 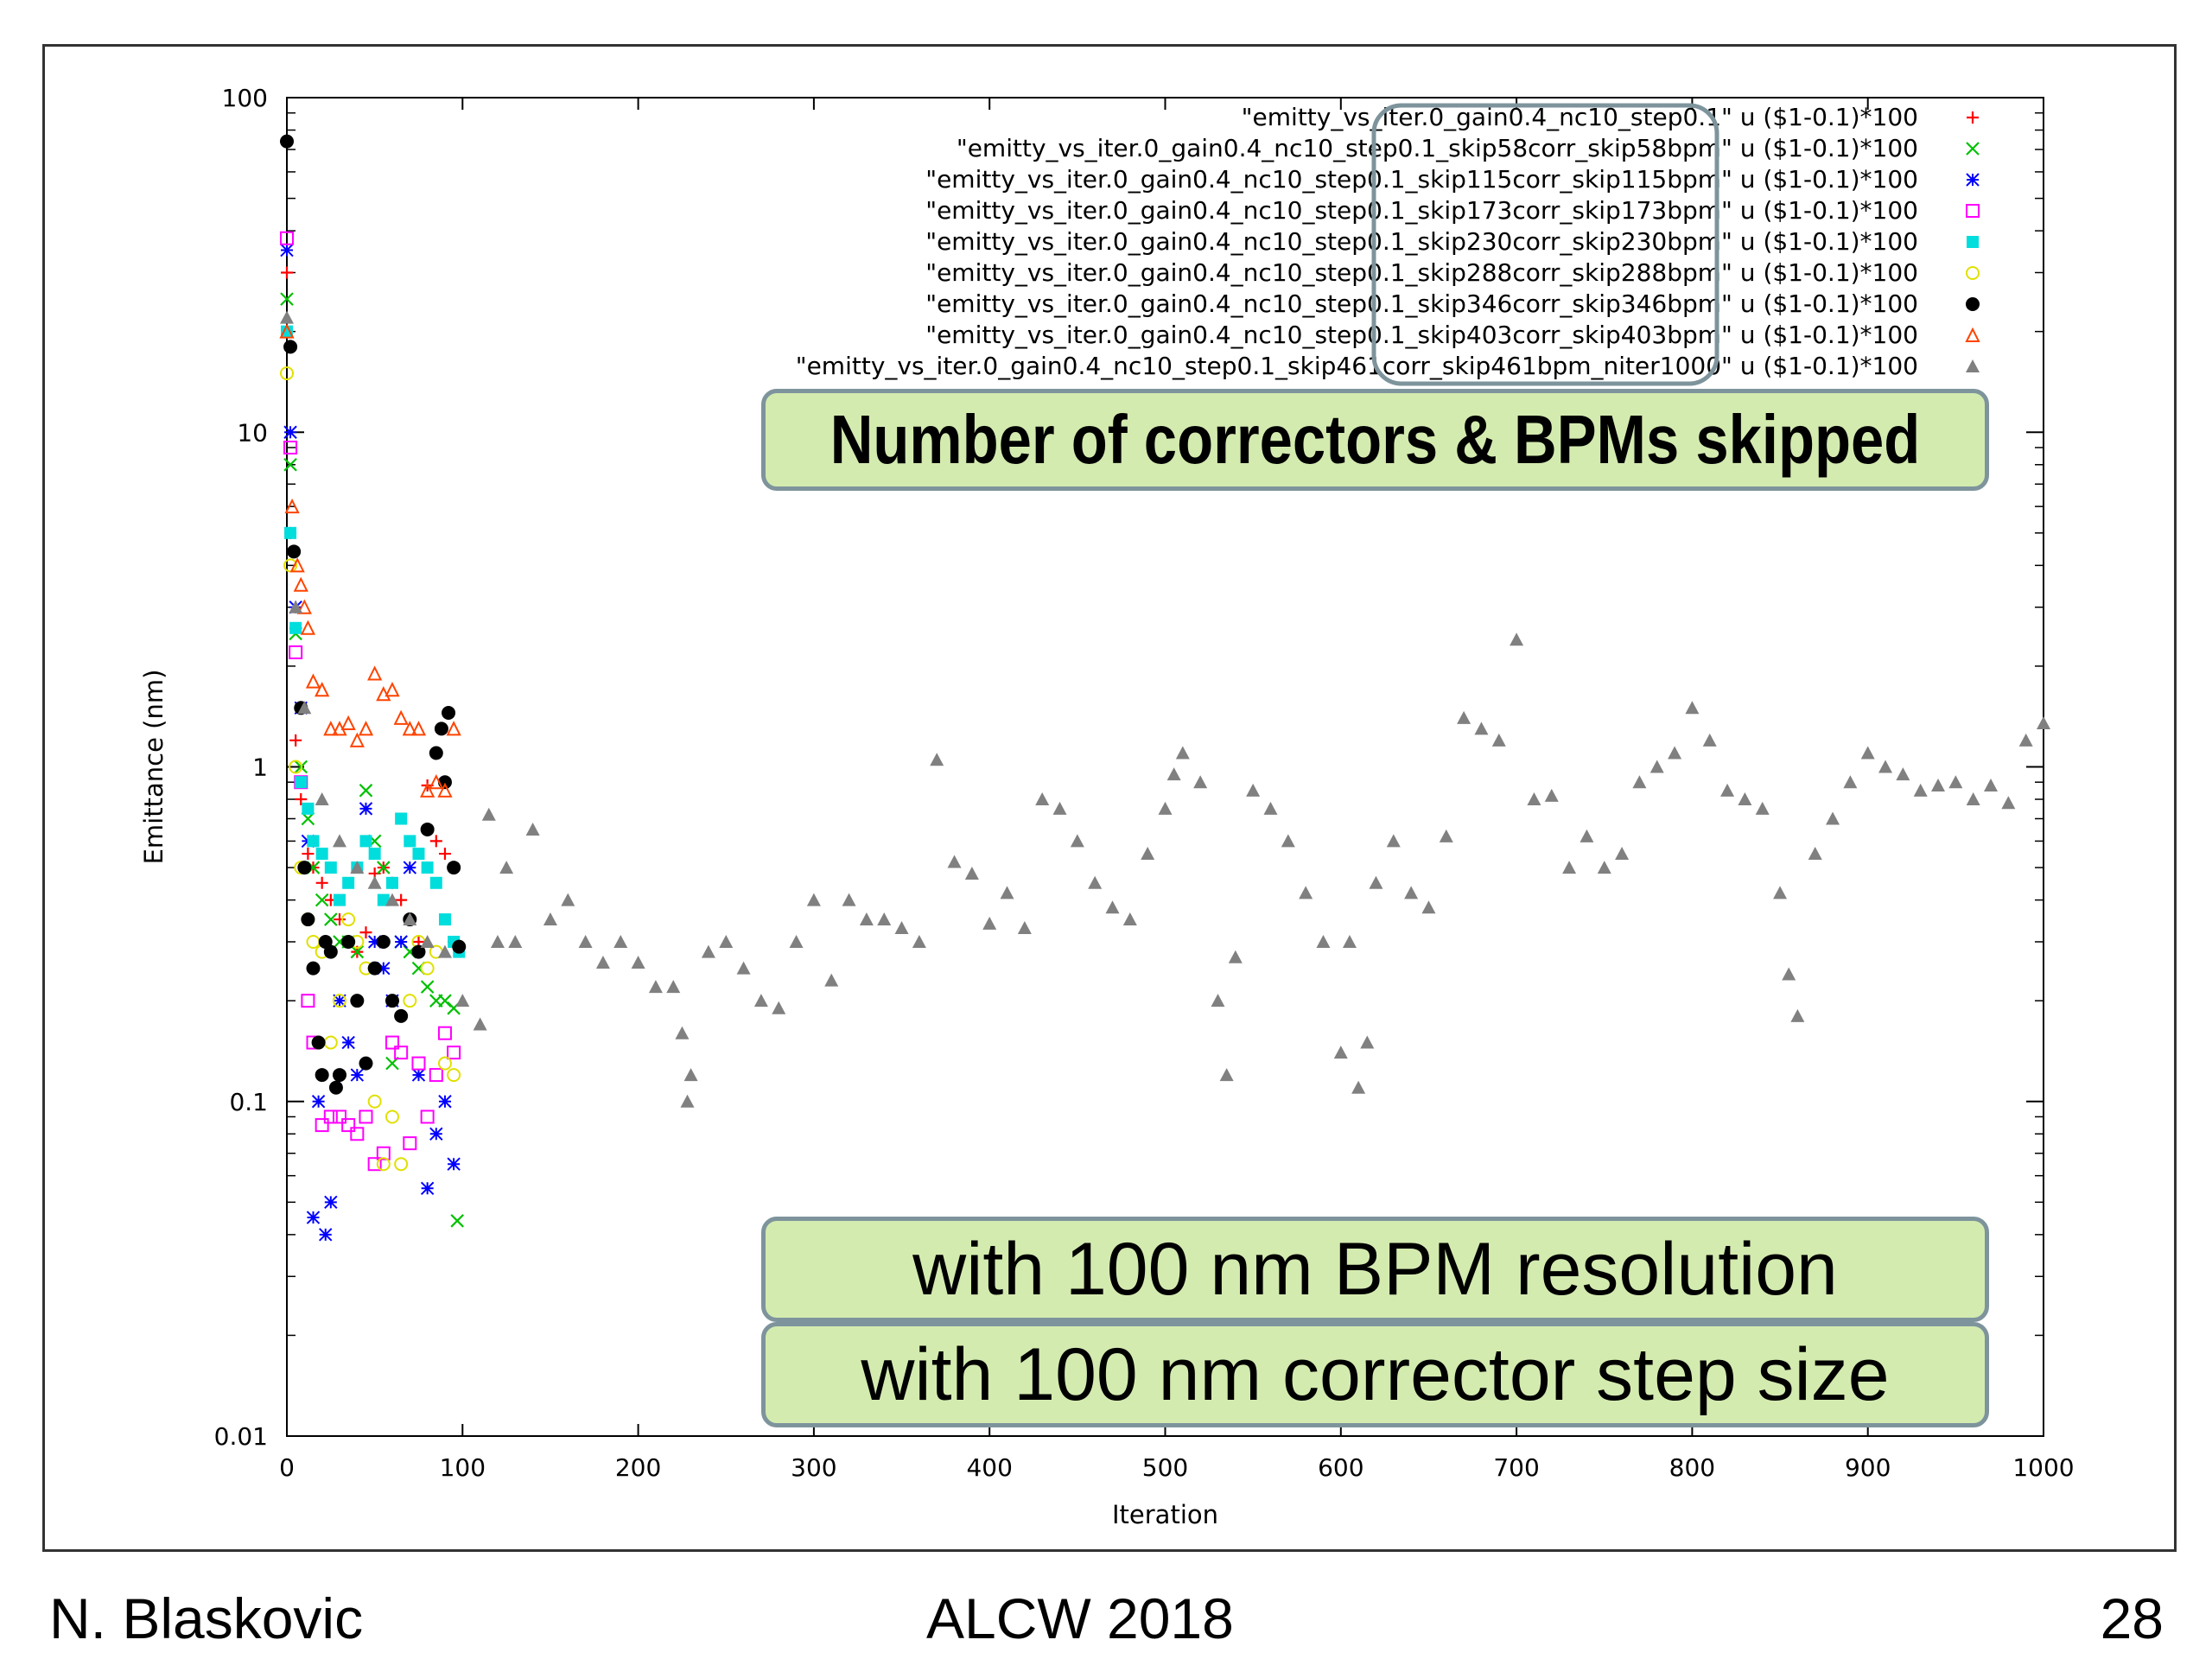 What do you see at coordinates (153, 767) in the screenshot?
I see `y-axis-label: Emittance (nm)` at bounding box center [153, 767].